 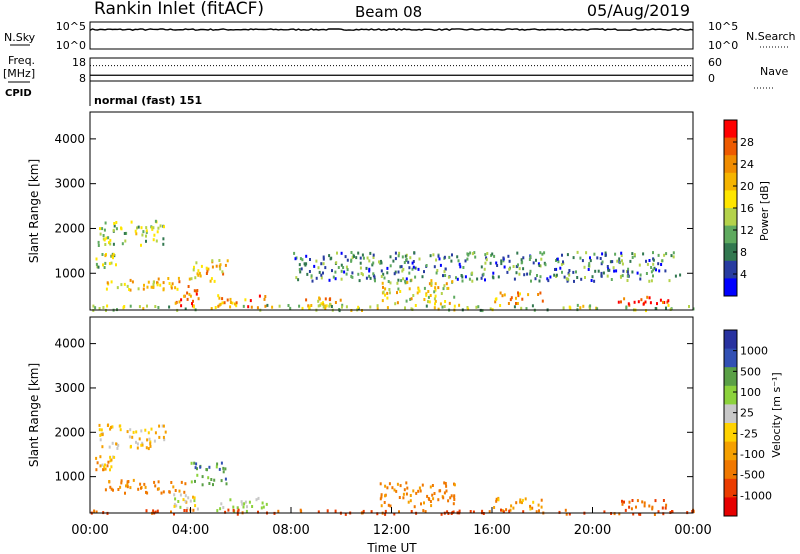 What do you see at coordinates (743, 252) in the screenshot?
I see `colorbar-tick-label: 8` at bounding box center [743, 252].